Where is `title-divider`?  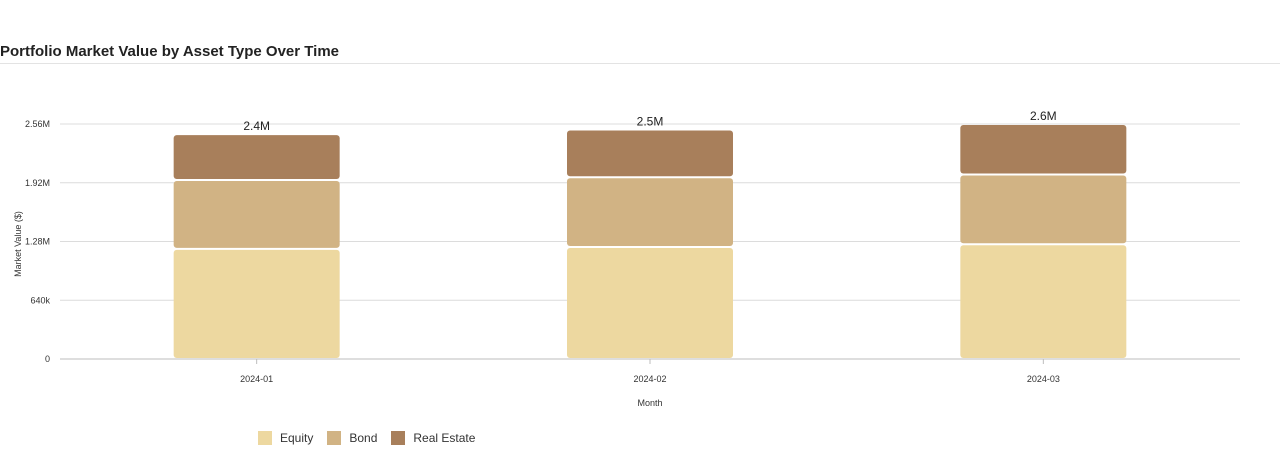 title-divider is located at coordinates (640, 63).